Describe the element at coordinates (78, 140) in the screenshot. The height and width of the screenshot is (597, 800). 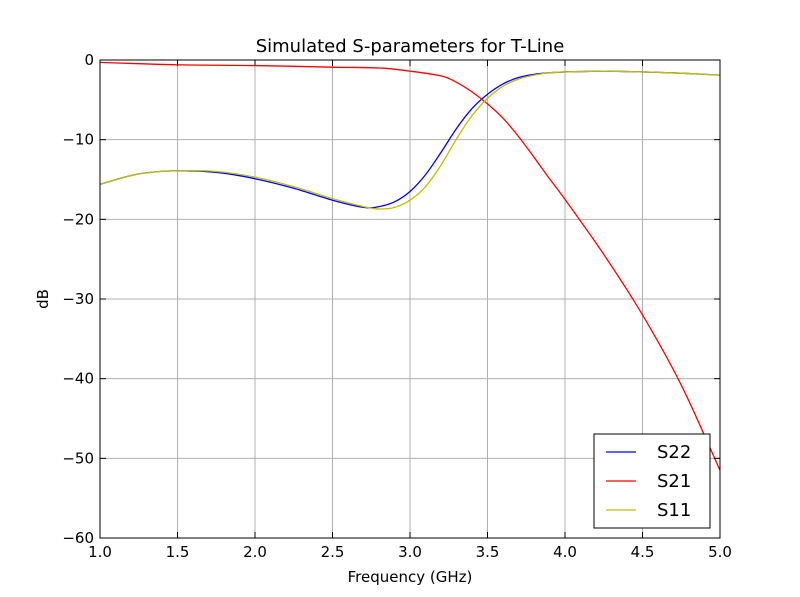
I see `y-tick-label: −10` at that location.